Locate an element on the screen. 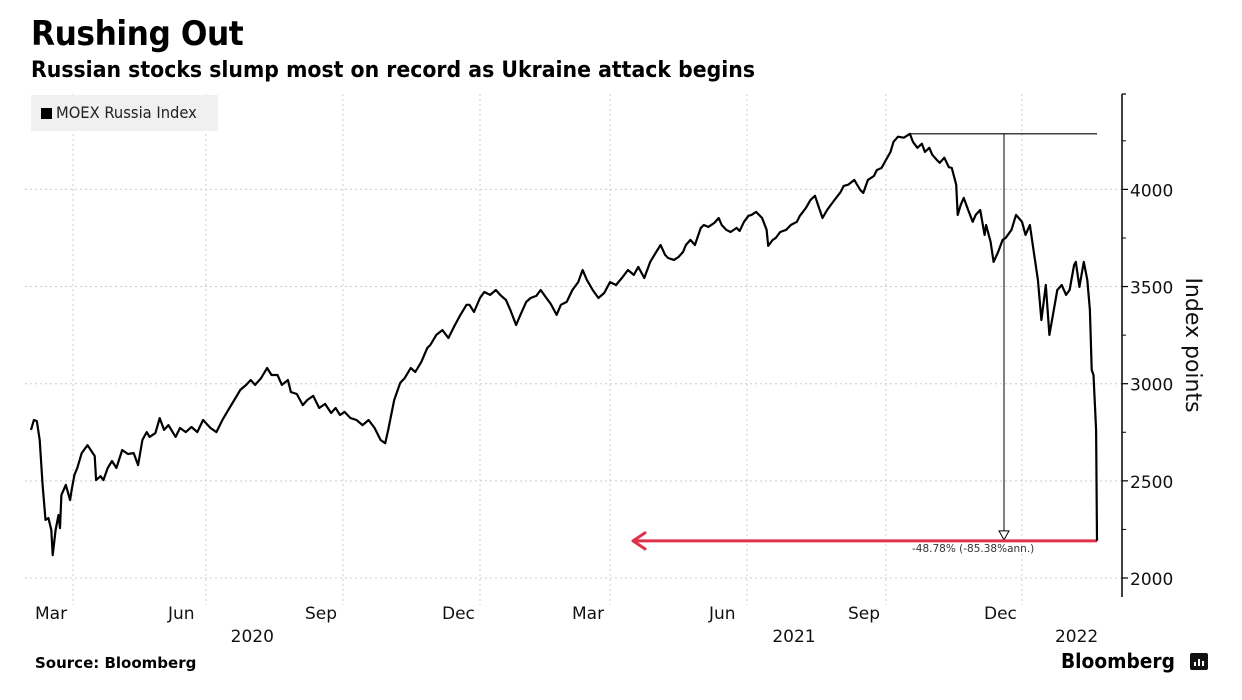 The height and width of the screenshot is (700, 1242). y-tick-label: 4000 is located at coordinates (1151, 191).